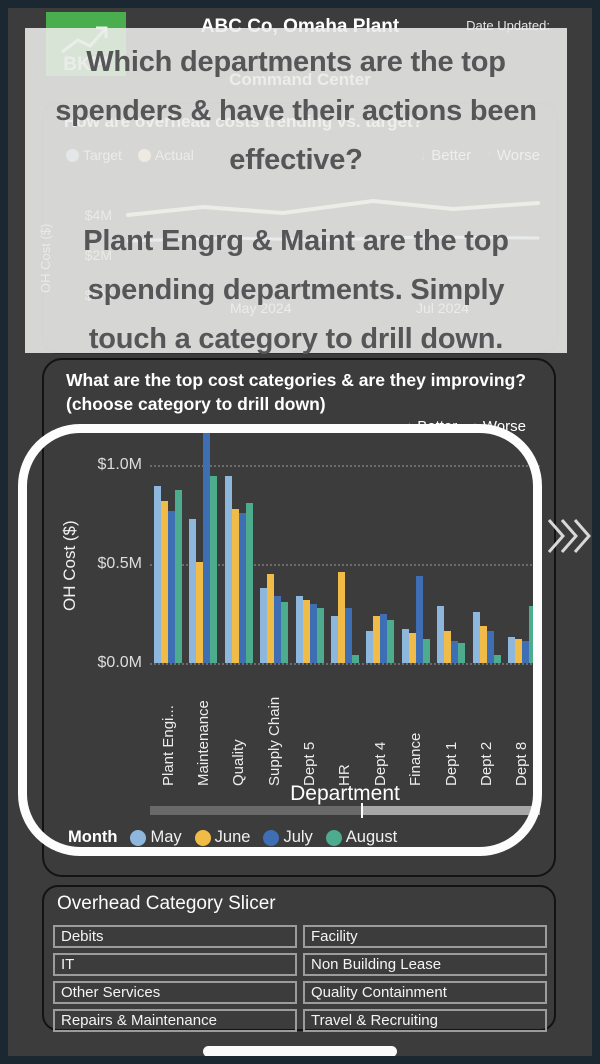 This screenshot has width=600, height=1064. What do you see at coordinates (175, 992) in the screenshot?
I see `slicer-item-other-services: Other Services` at bounding box center [175, 992].